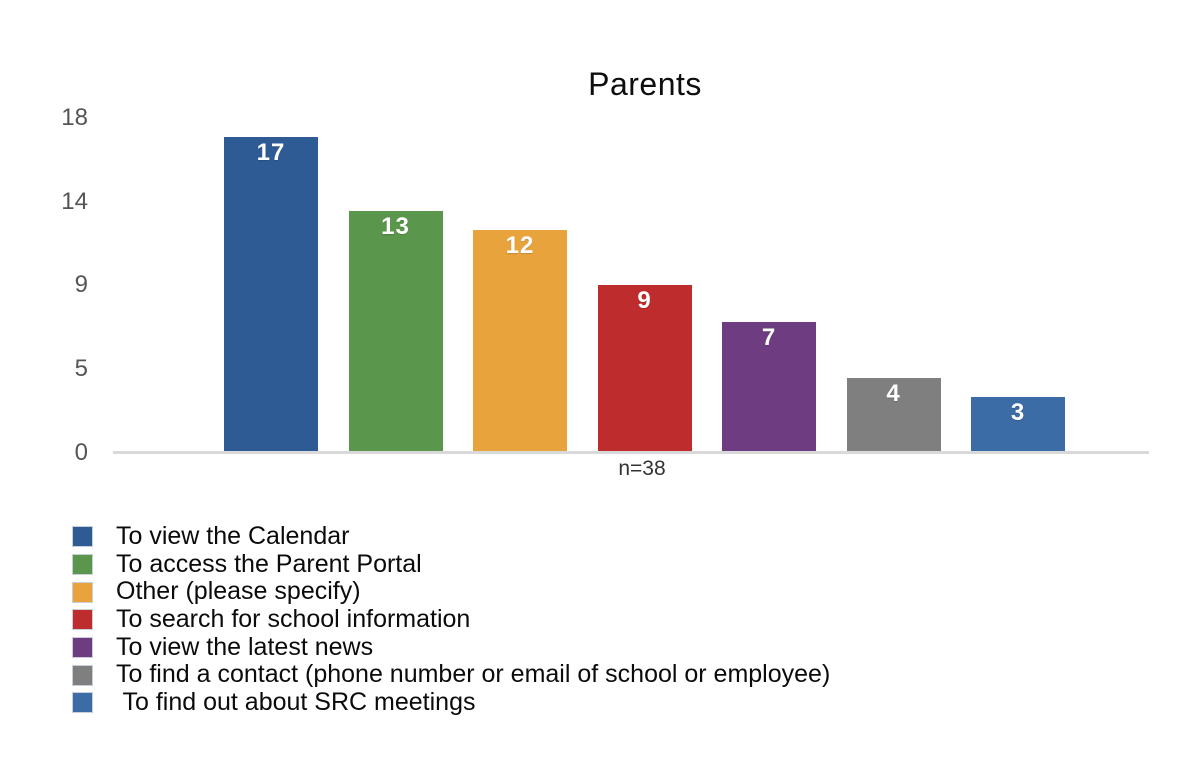 The image size is (1204, 777). What do you see at coordinates (233, 536) in the screenshot?
I see `legend-label: To view the Calendar` at bounding box center [233, 536].